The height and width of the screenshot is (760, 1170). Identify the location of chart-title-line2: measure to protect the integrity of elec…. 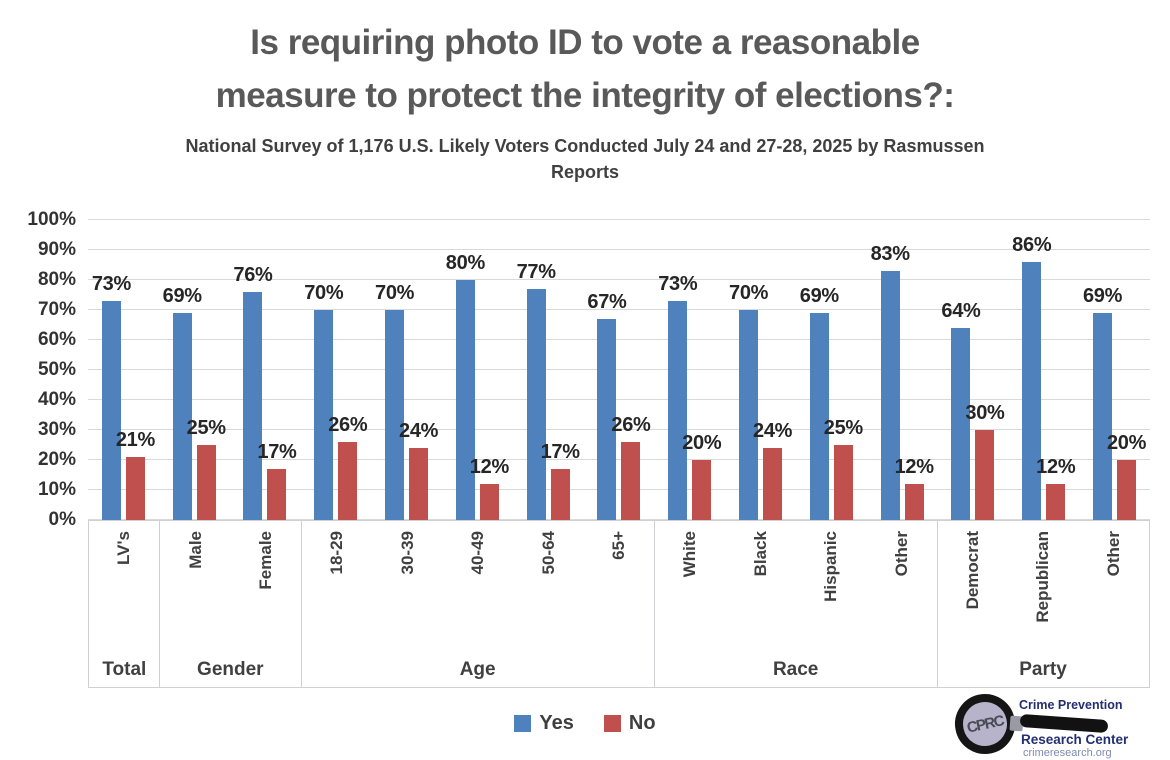
(585, 95).